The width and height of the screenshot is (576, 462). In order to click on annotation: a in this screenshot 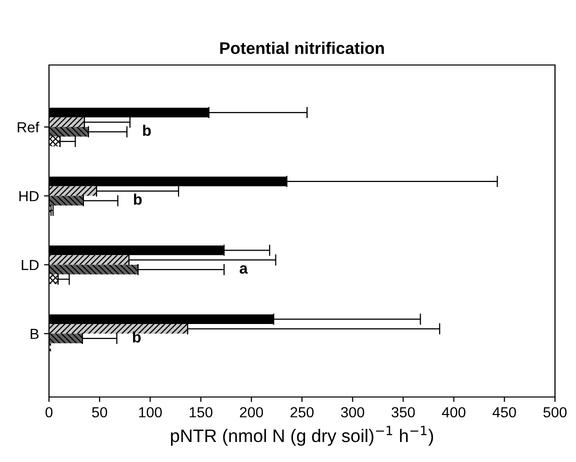, I will do `click(244, 269)`.